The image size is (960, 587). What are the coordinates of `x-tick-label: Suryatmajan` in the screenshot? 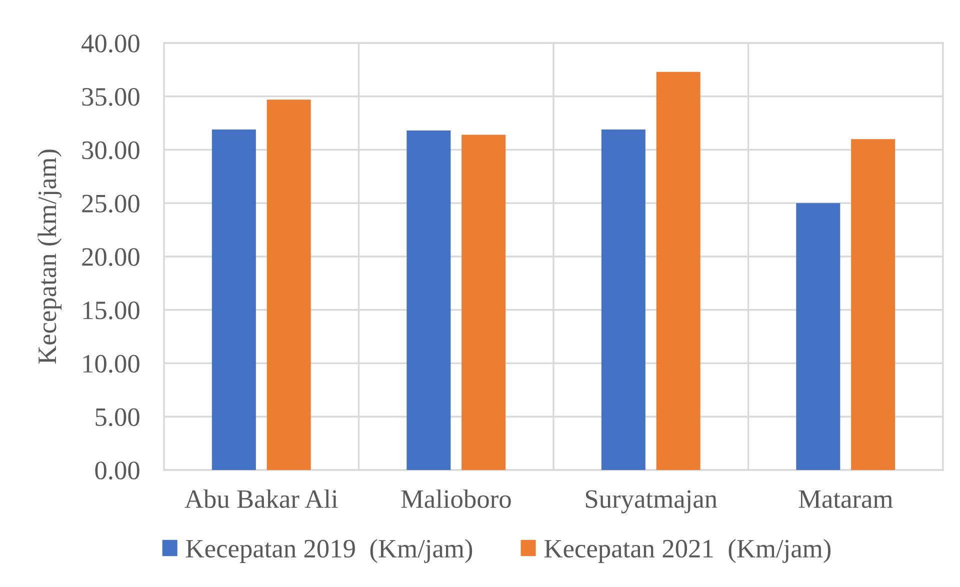 It's located at (652, 502).